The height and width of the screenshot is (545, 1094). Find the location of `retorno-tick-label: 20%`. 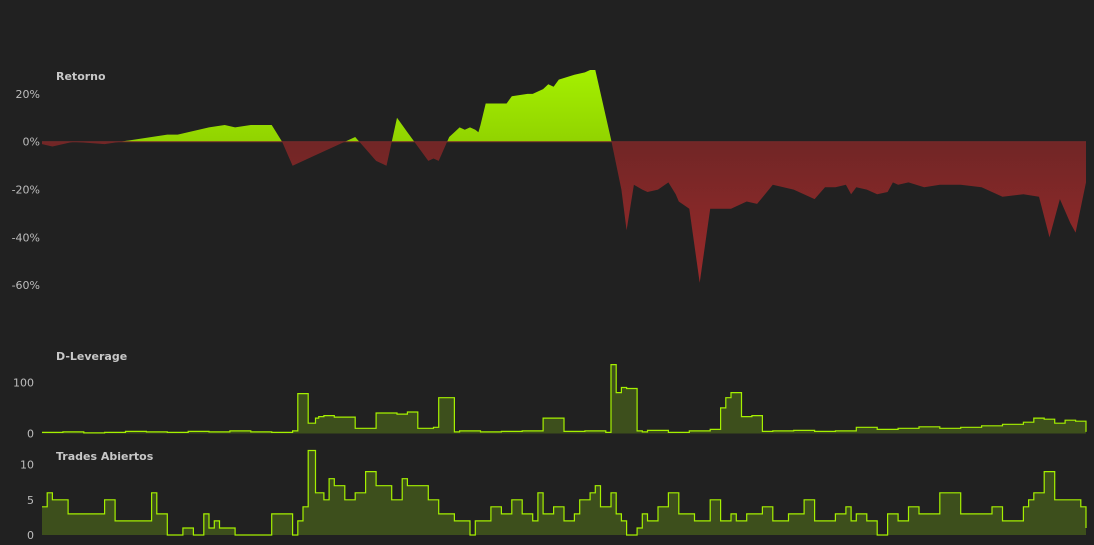

retorno-tick-label: 20% is located at coordinates (28, 94).